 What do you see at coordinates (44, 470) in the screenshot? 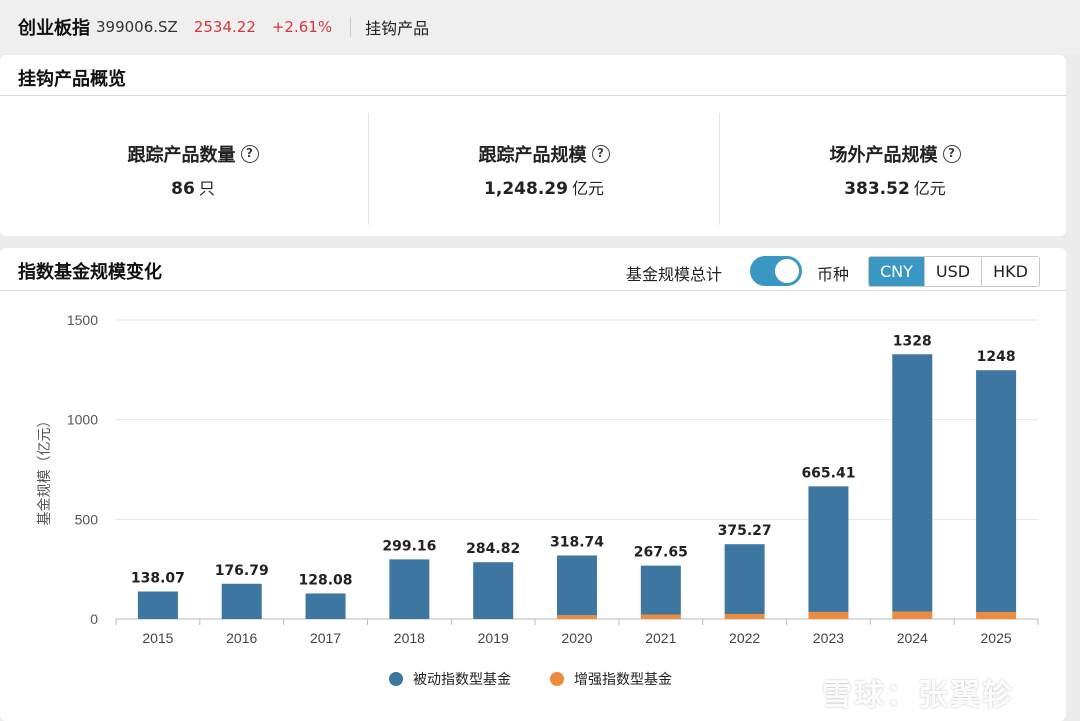
I see `y-axis-label: 基金规模（亿元）` at bounding box center [44, 470].